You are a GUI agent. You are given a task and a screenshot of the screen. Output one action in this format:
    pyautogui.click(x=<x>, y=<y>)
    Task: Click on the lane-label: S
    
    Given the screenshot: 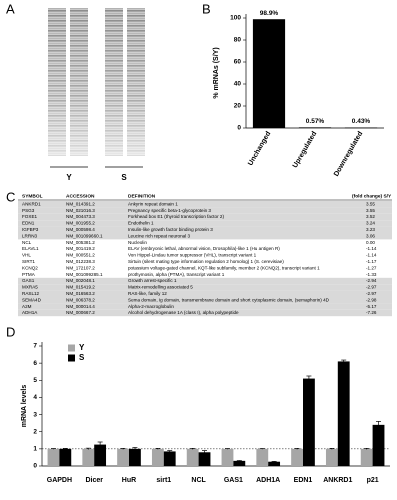 What is the action you would take?
    pyautogui.click(x=124, y=177)
    